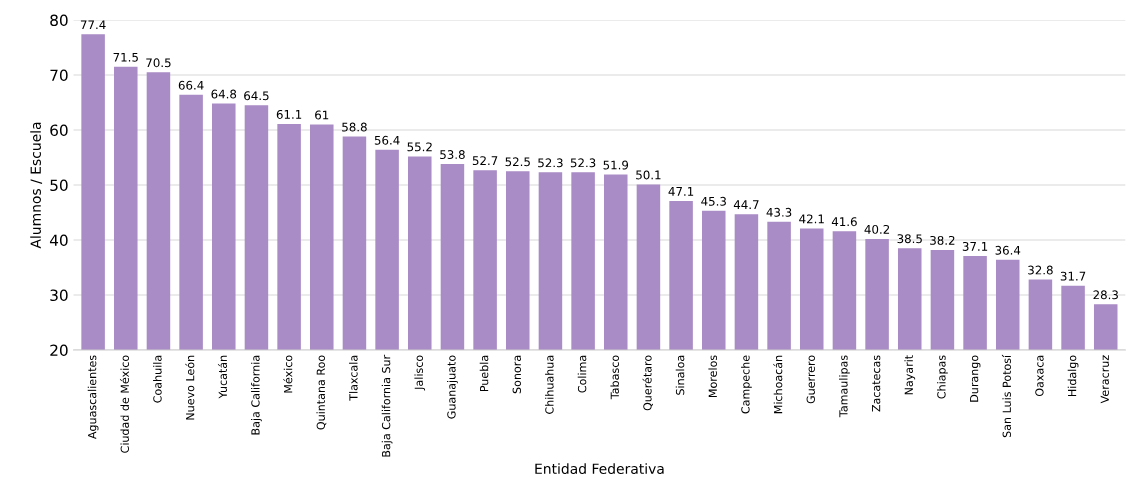  What do you see at coordinates (1039, 376) in the screenshot?
I see `x-tick-label: Oaxaca` at bounding box center [1039, 376].